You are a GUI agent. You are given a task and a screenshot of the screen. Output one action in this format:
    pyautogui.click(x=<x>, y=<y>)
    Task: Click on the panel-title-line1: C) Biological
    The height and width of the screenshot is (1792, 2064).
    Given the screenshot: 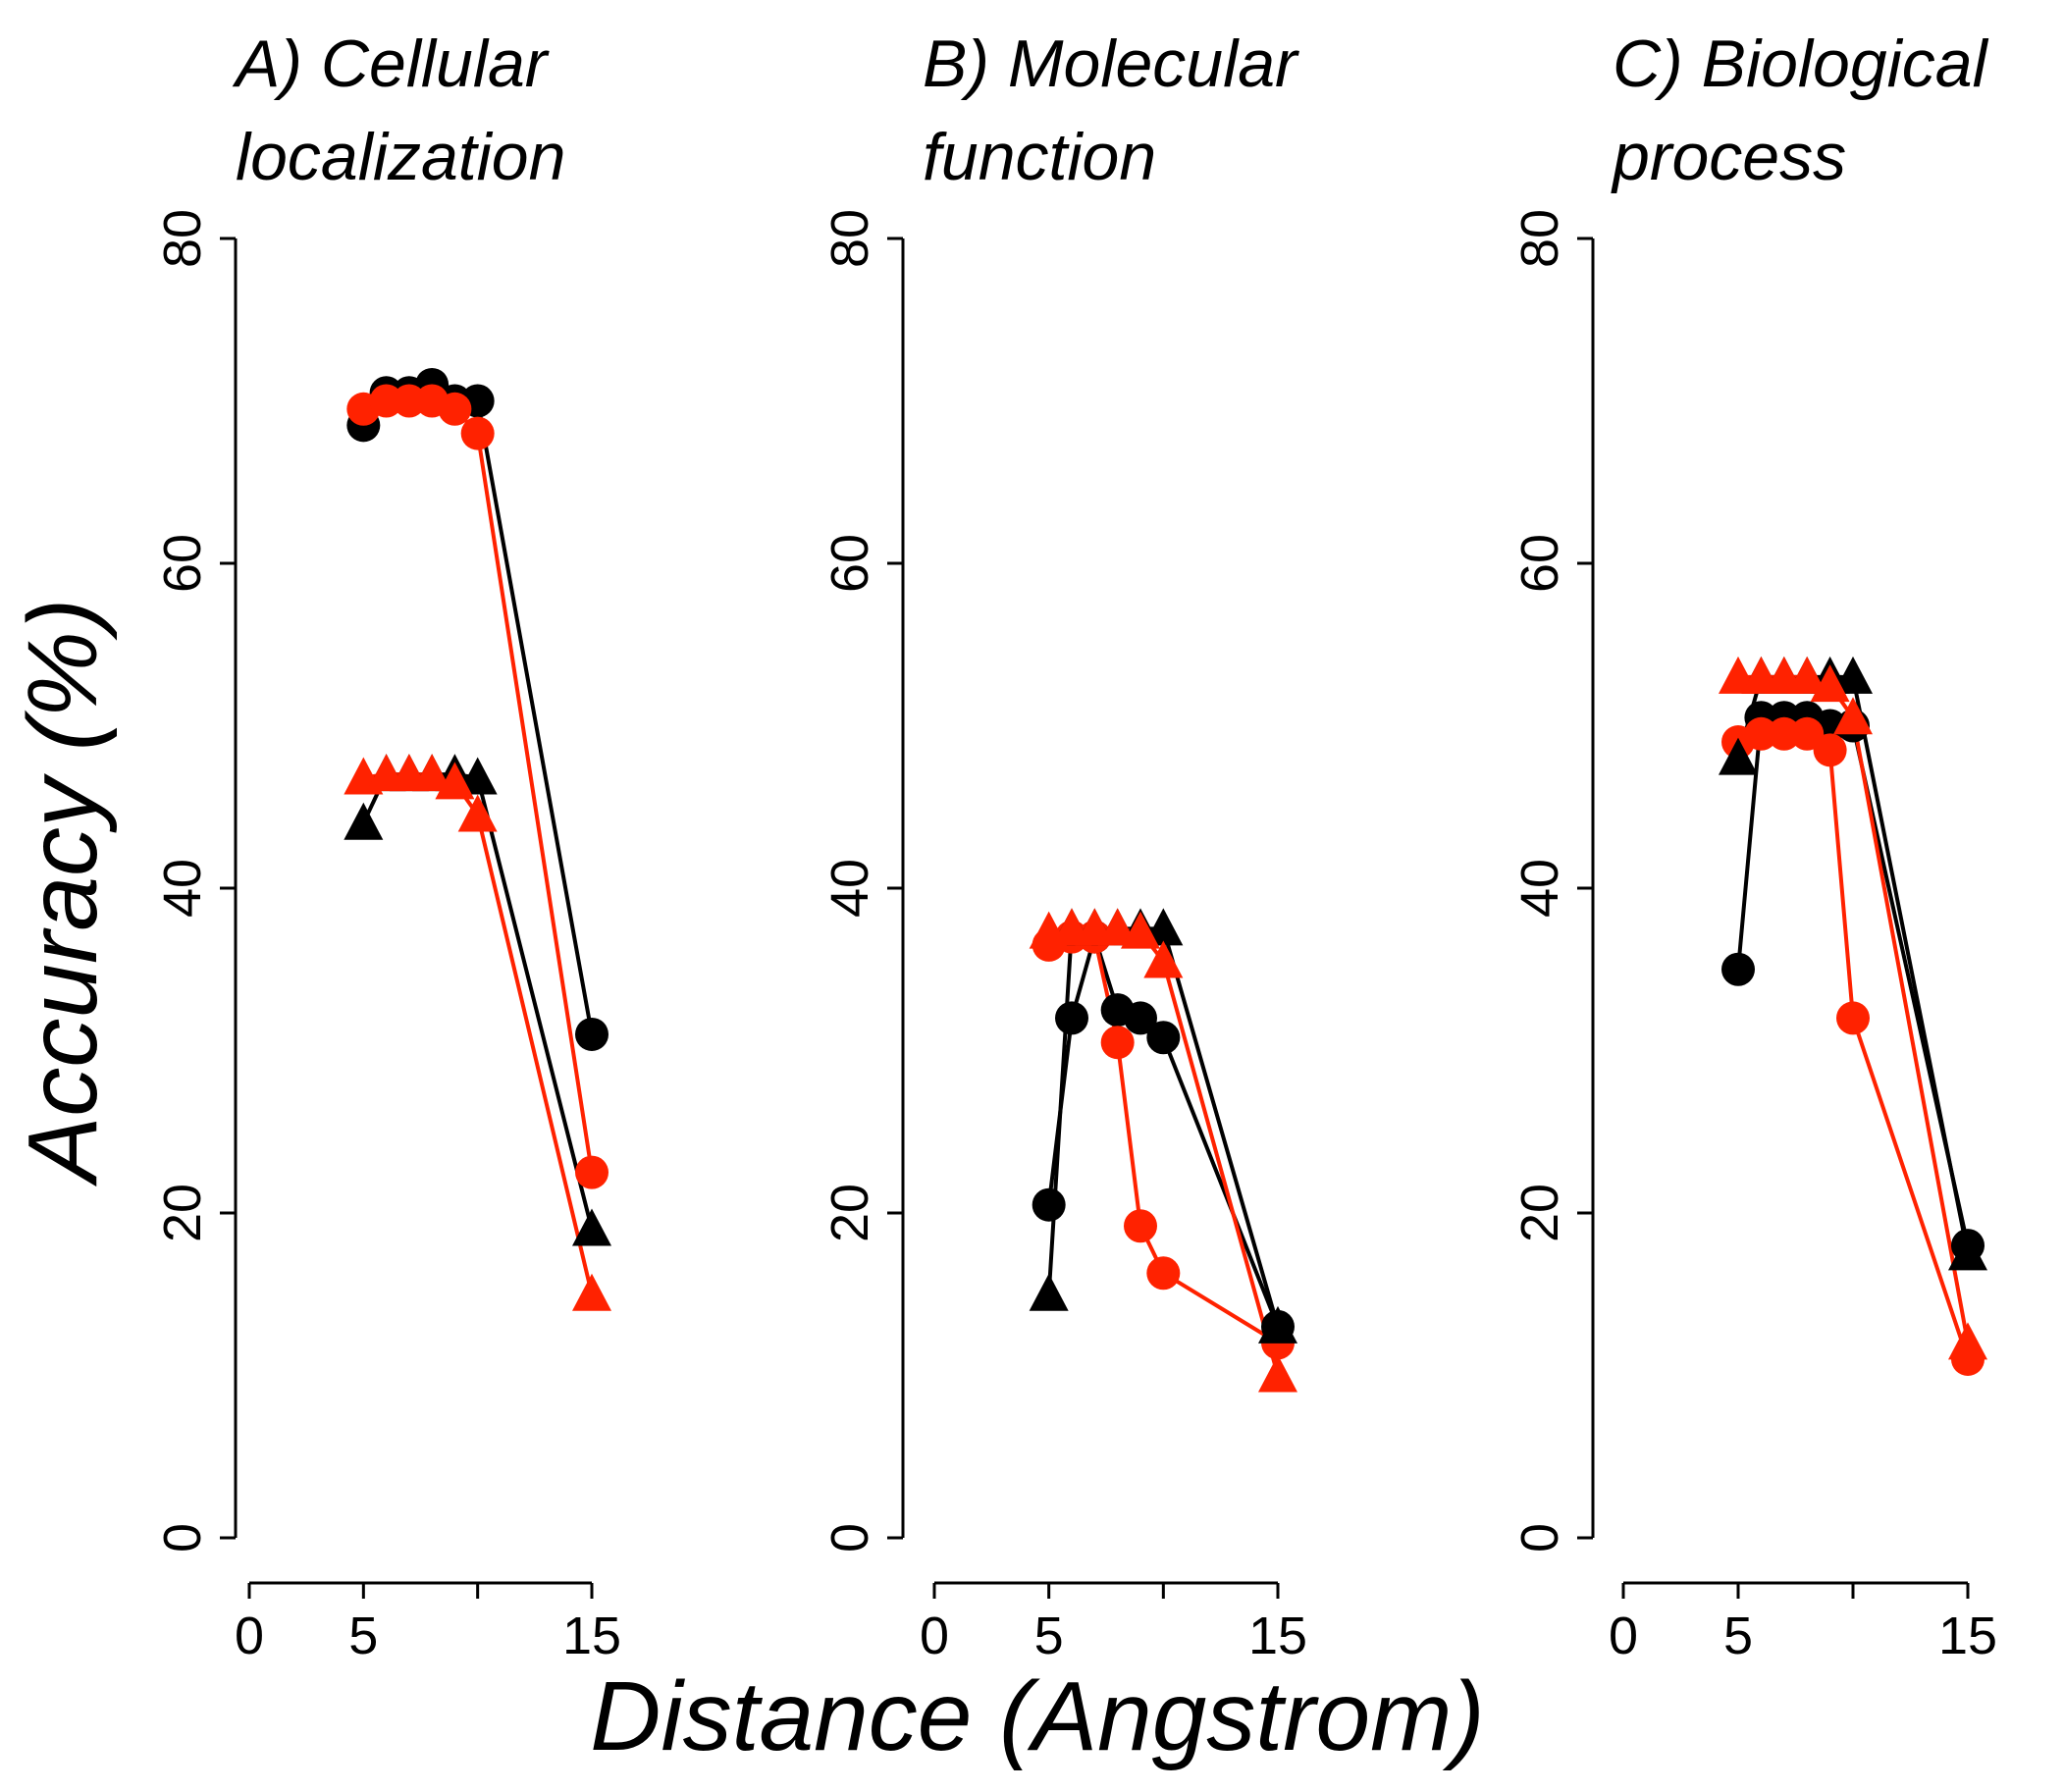 What is the action you would take?
    pyautogui.click(x=1801, y=63)
    